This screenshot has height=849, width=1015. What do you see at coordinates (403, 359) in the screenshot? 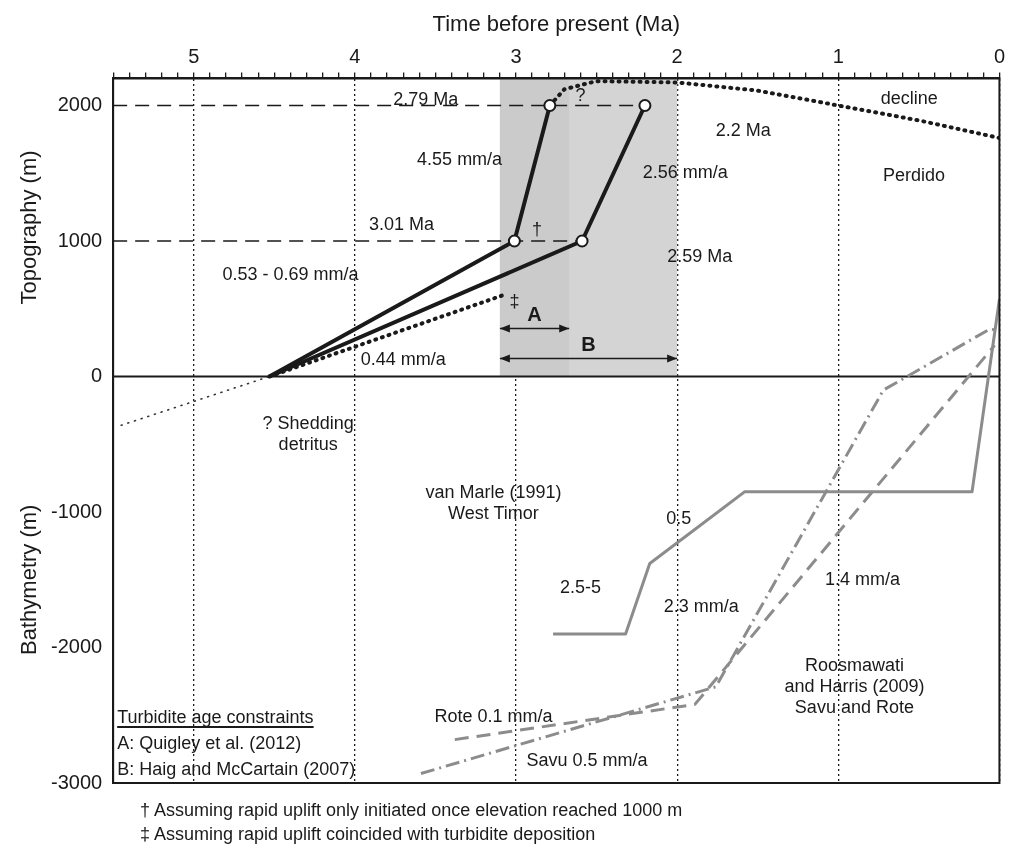
I see `annotation: 0.44 mm/a` at bounding box center [403, 359].